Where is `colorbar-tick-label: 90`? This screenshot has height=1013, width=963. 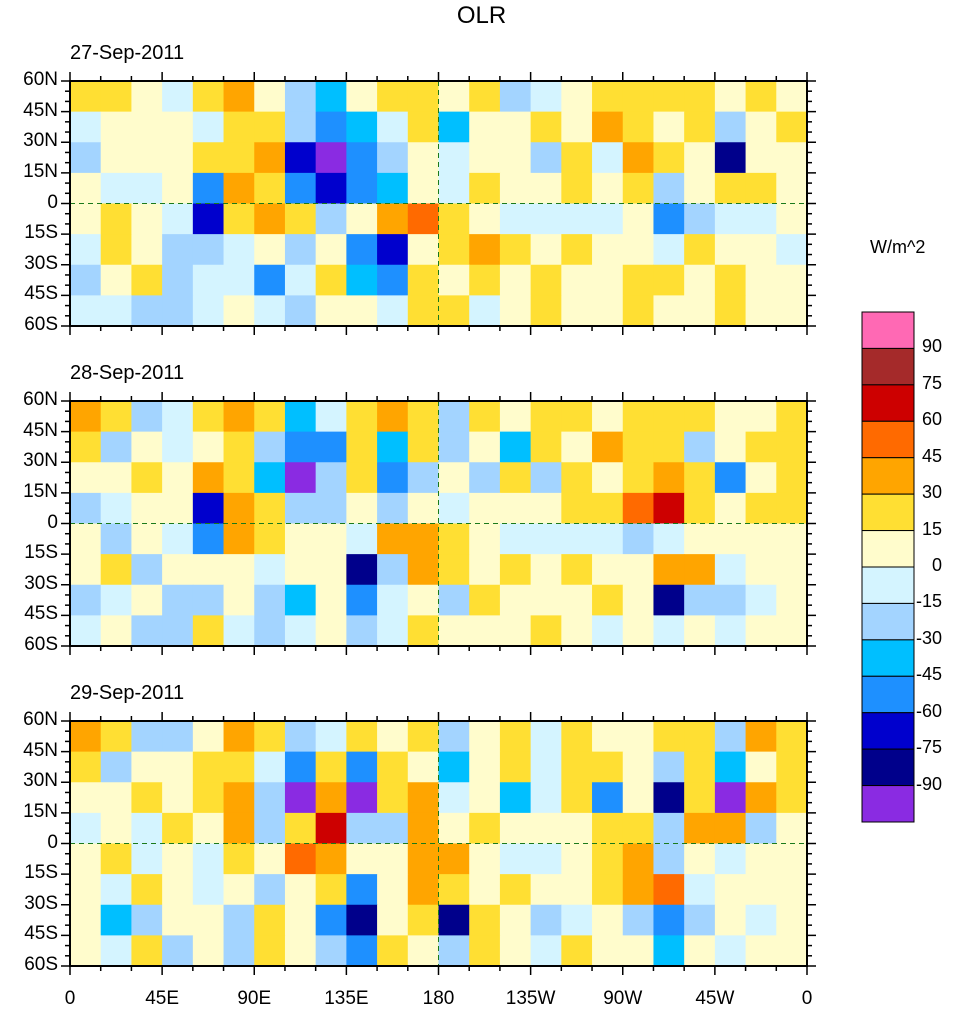
colorbar-tick-label: 90 is located at coordinates (931, 346).